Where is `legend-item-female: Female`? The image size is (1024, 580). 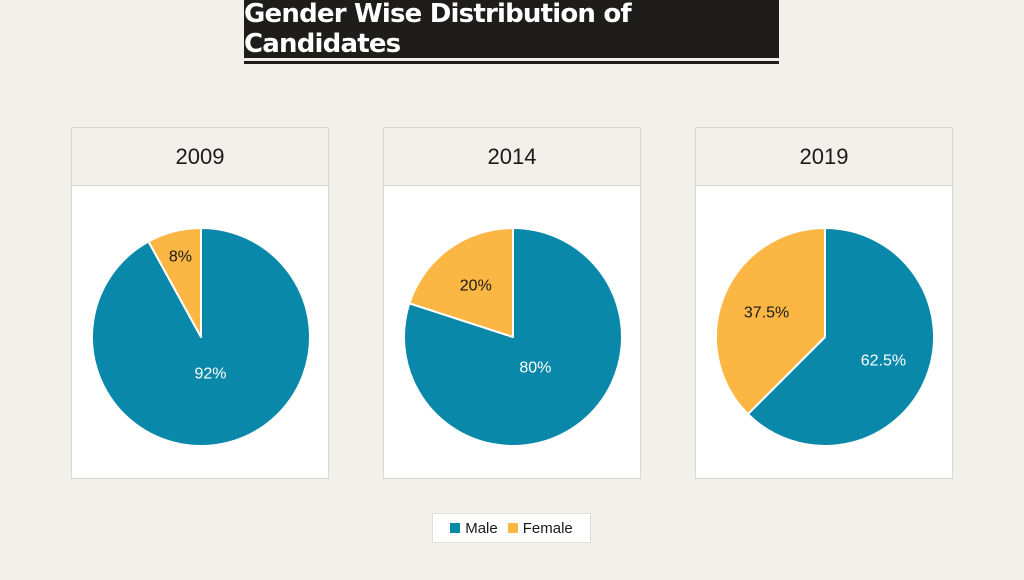 legend-item-female: Female is located at coordinates (540, 528).